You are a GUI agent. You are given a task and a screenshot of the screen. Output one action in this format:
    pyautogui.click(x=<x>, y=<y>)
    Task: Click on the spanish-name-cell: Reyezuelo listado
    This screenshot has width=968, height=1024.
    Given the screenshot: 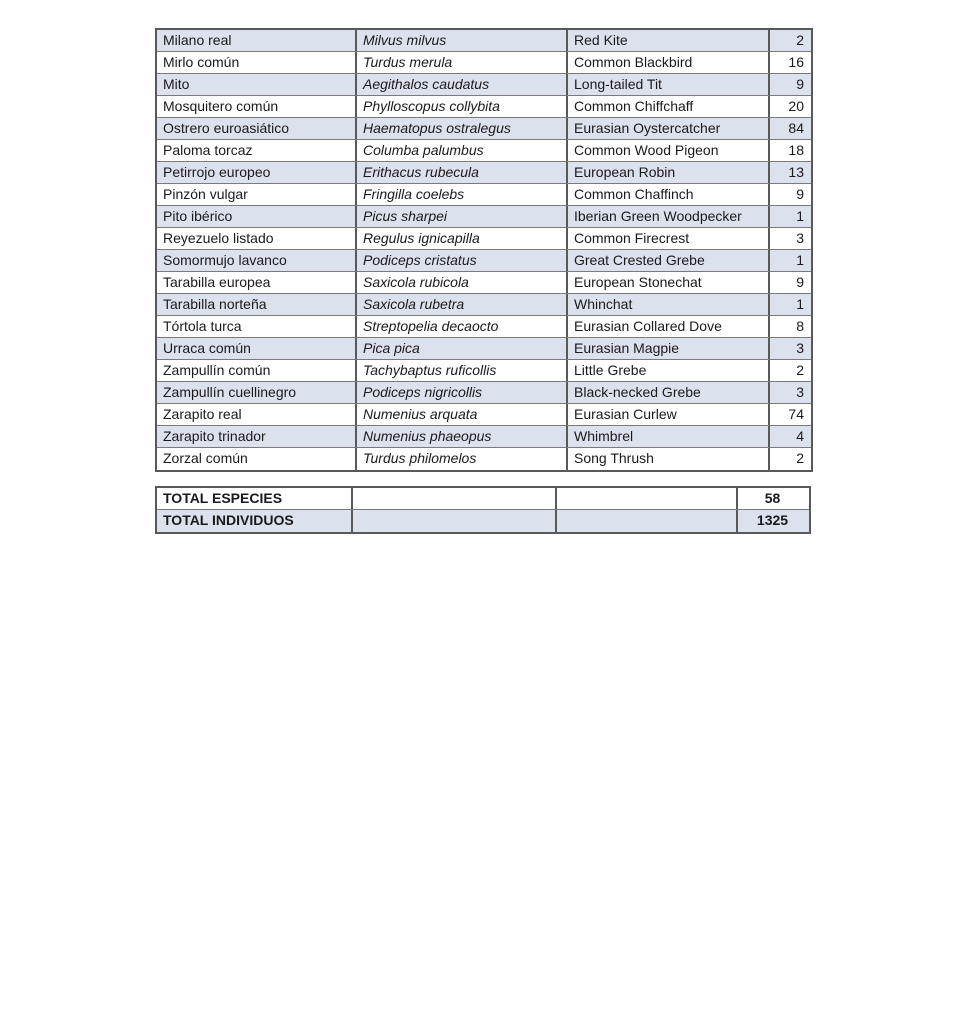 What is the action you would take?
    pyautogui.click(x=257, y=238)
    